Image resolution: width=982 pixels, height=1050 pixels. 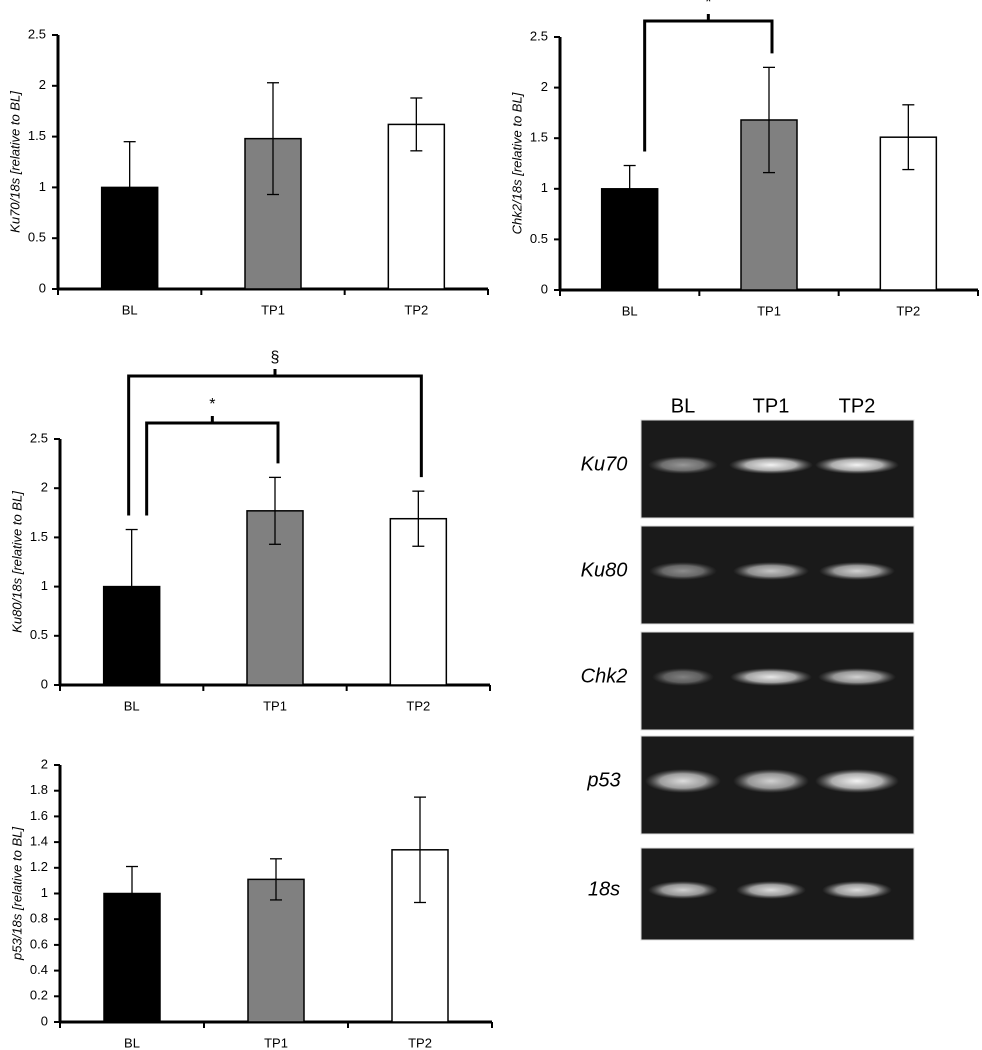 What do you see at coordinates (857, 406) in the screenshot?
I see `lane-label: TP2` at bounding box center [857, 406].